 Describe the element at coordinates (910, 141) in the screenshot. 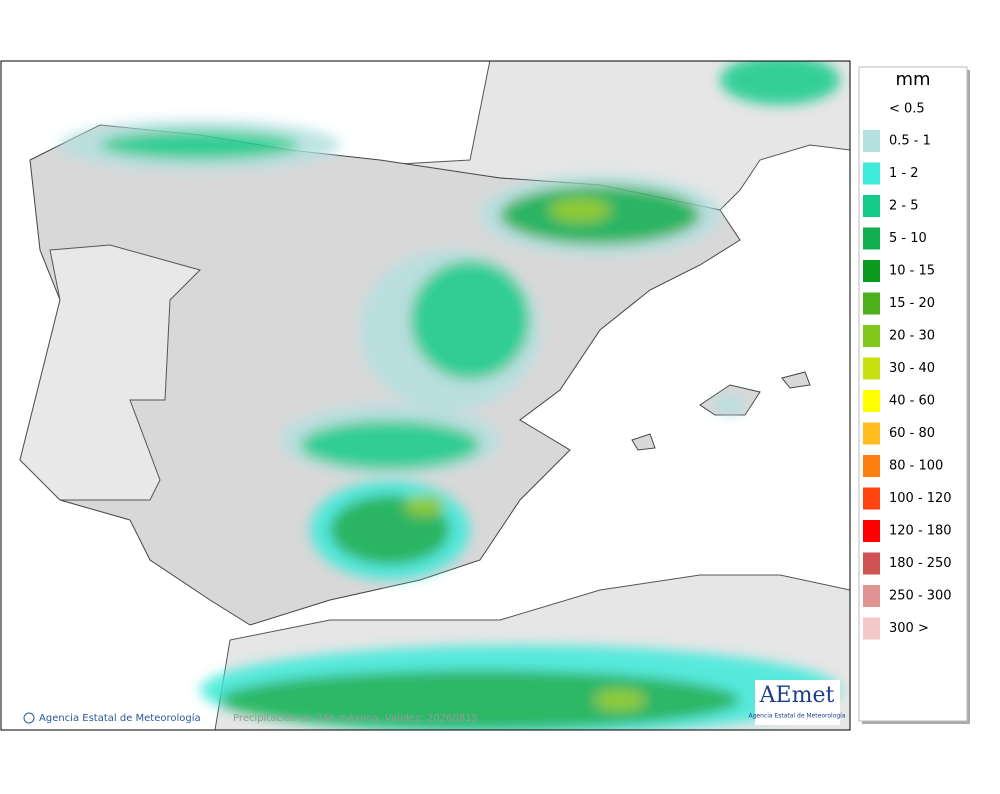

I see `legend-label: 0.5 - 1` at that location.